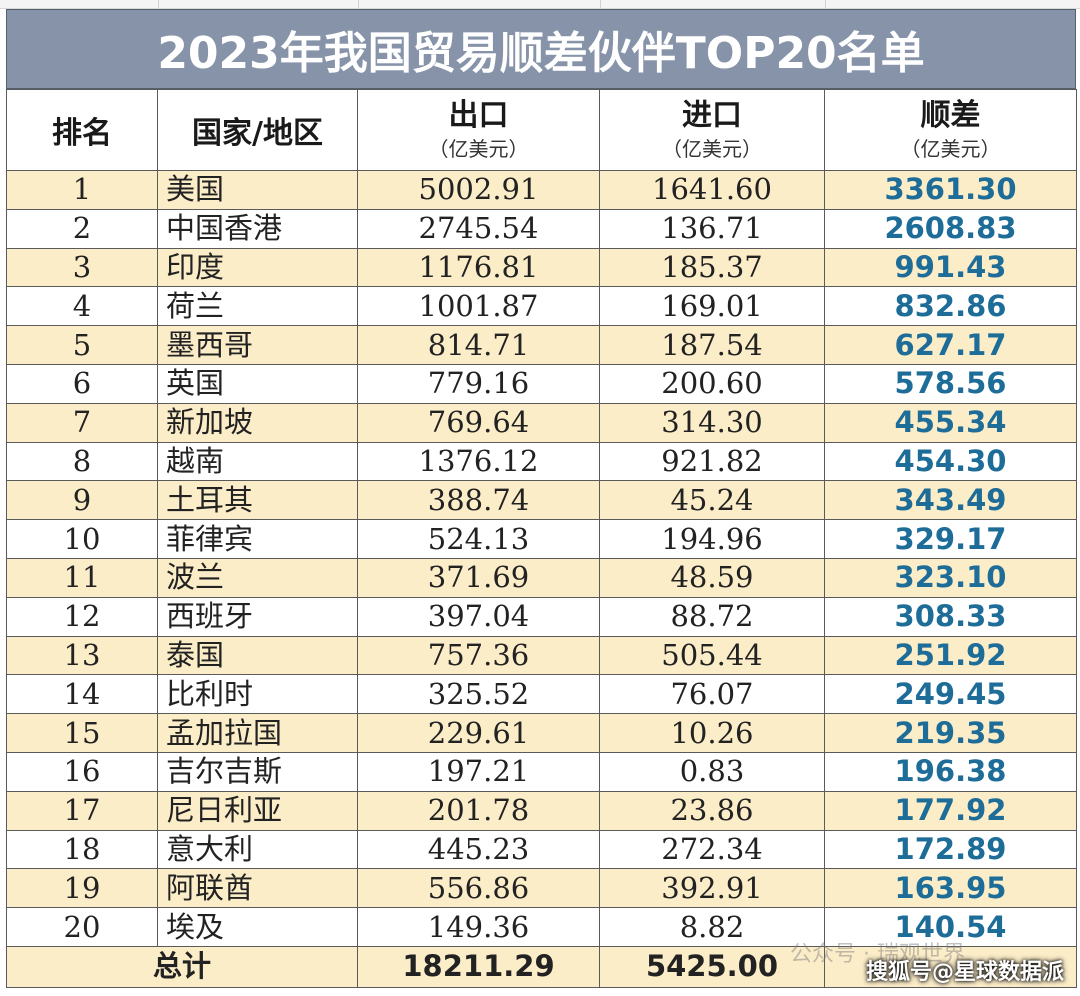 The image size is (1080, 996). Describe the element at coordinates (478, 115) in the screenshot. I see `header-export-label: 出口` at that location.